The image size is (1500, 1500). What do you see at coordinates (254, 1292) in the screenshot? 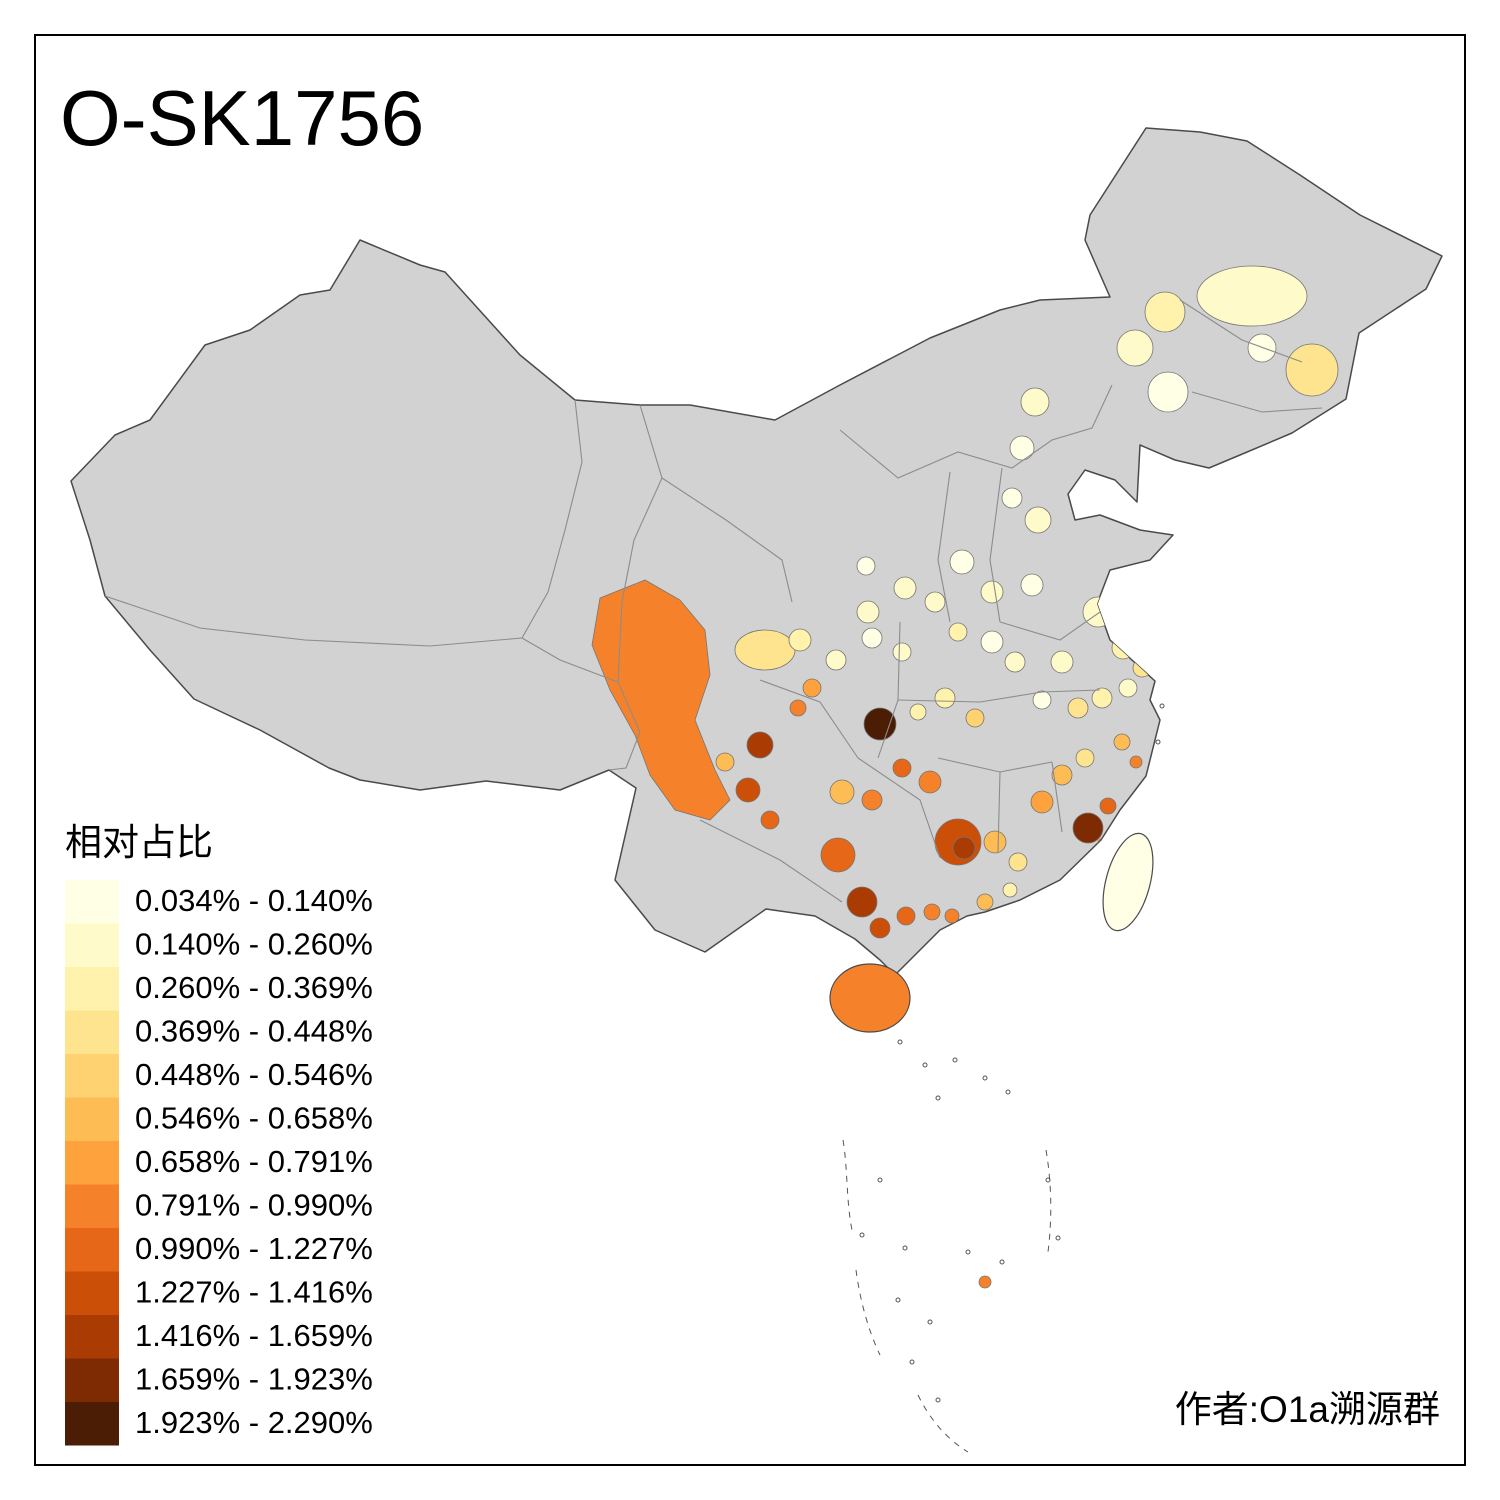
I see `legend-label: 1.227% - 1.416%` at bounding box center [254, 1292].